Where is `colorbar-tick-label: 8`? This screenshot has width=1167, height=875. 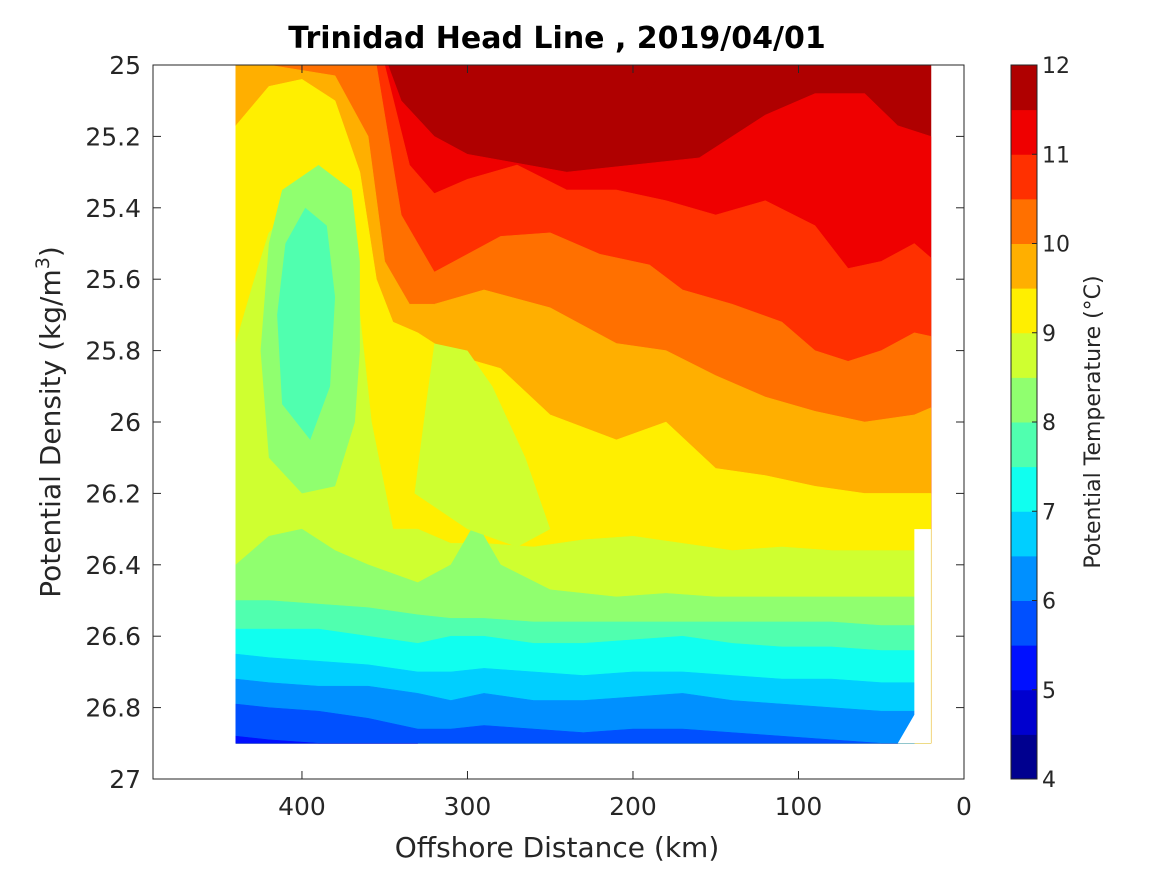 colorbar-tick-label: 8 is located at coordinates (1049, 423).